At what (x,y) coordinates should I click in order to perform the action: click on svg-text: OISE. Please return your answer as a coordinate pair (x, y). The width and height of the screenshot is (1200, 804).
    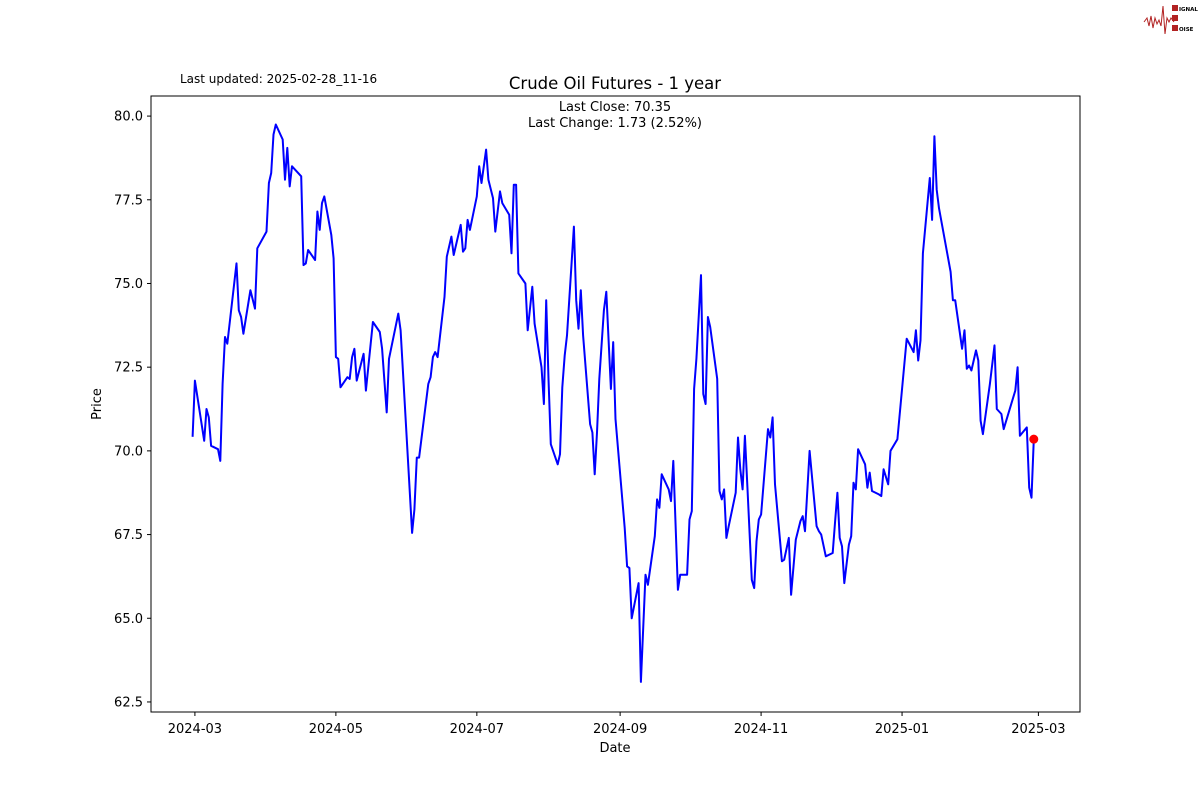
    Looking at the image, I should click on (1186, 30).